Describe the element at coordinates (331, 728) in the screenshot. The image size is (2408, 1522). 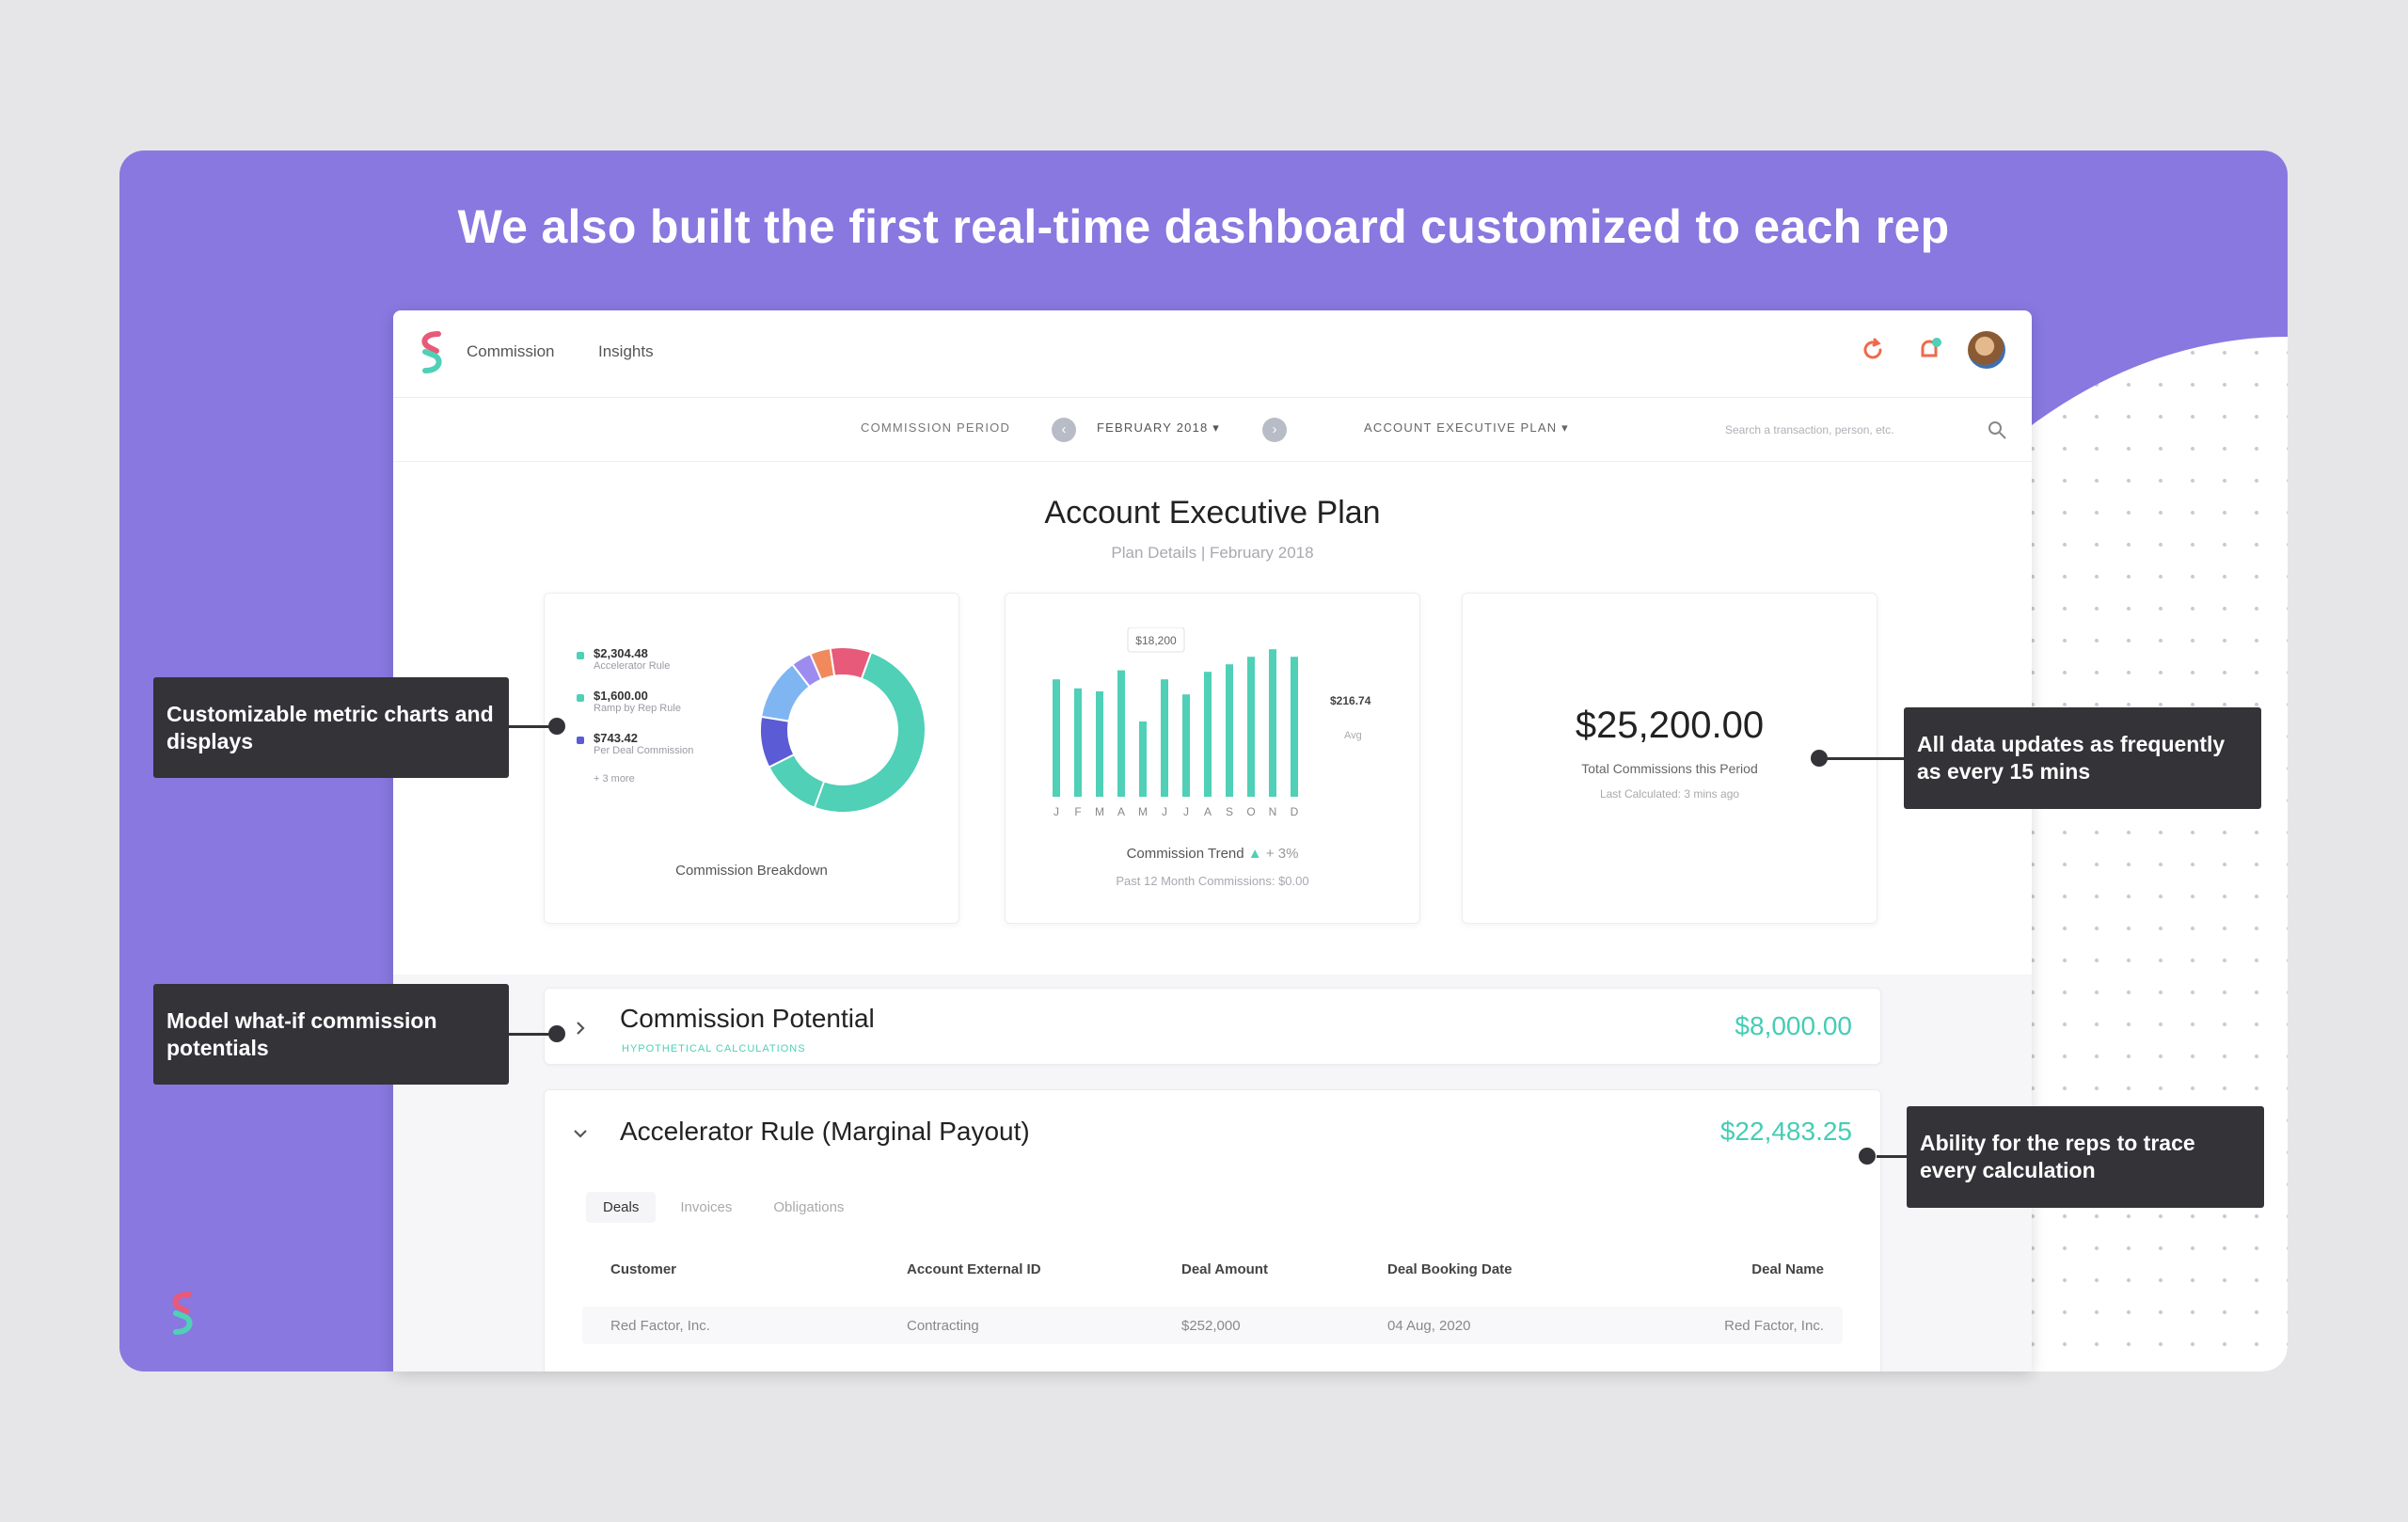
I see `callout-metric-charts: Customizable metric charts and displays` at that location.